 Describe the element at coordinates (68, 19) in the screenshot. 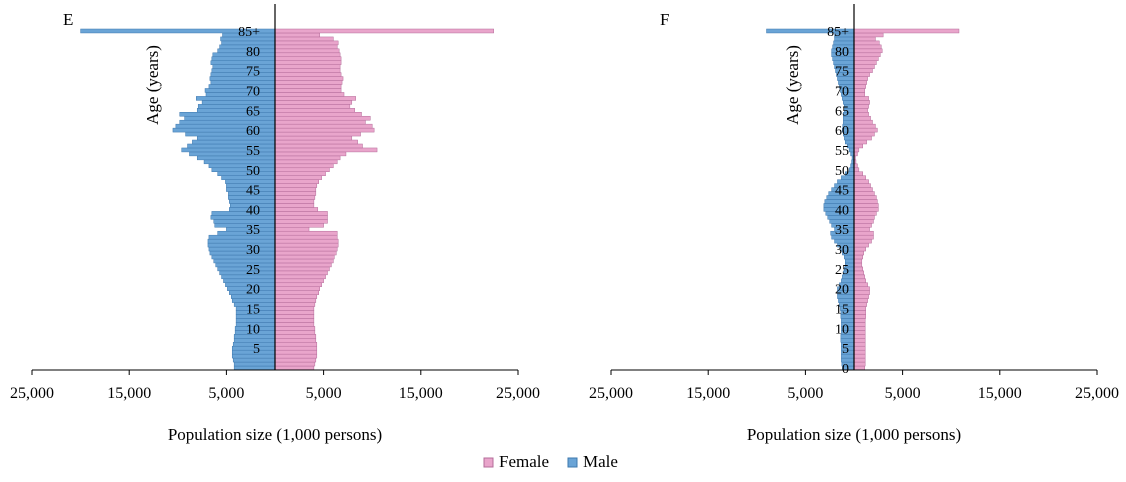

I see `panel-letter: E` at that location.